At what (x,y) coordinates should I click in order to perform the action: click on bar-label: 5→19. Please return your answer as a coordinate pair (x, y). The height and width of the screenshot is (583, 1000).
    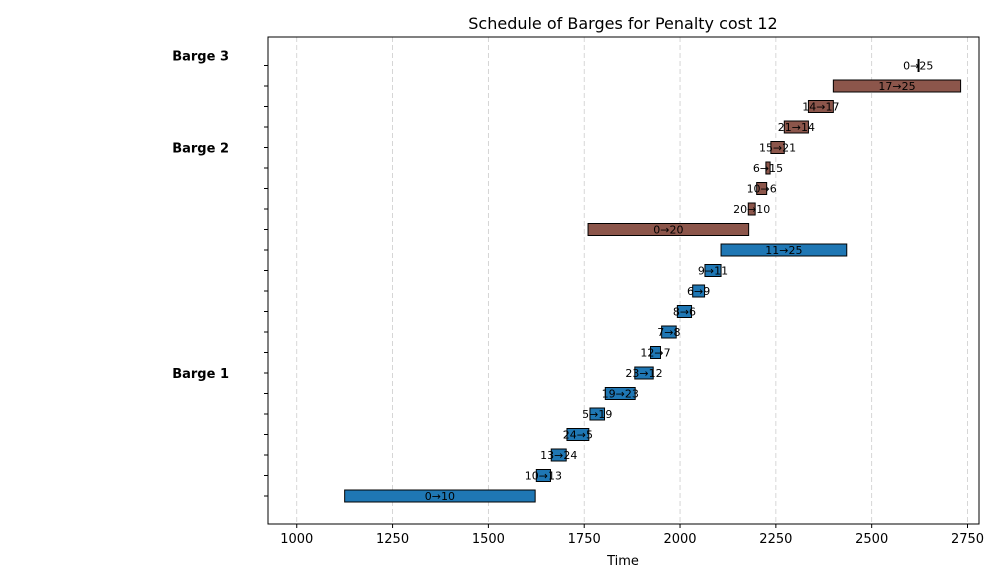
    Looking at the image, I should click on (597, 414).